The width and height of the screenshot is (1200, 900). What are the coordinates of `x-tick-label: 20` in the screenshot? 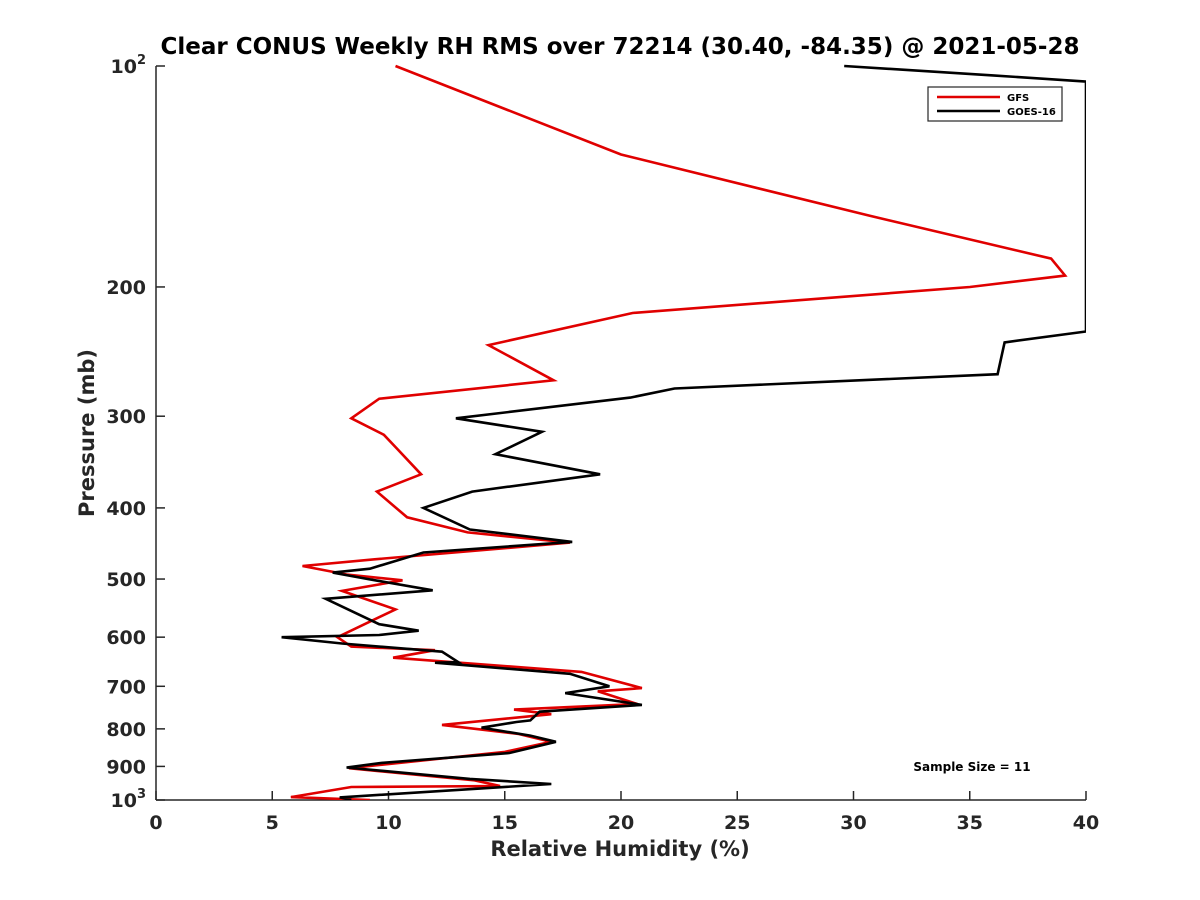 It's located at (621, 823).